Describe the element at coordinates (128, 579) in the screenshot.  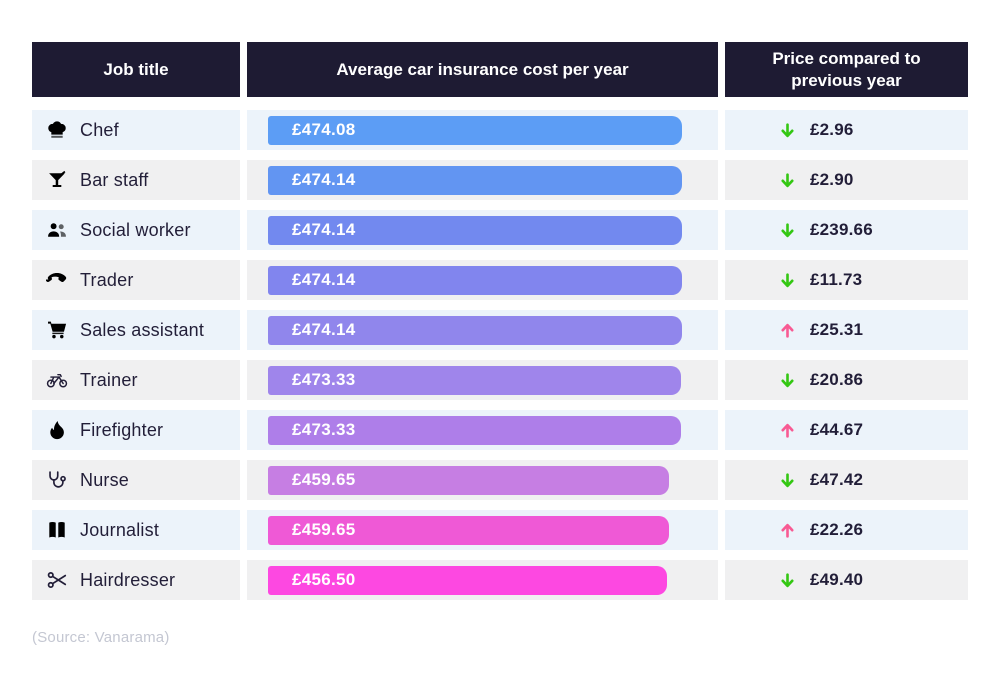
I see `job-title-label: Hairdresser` at that location.